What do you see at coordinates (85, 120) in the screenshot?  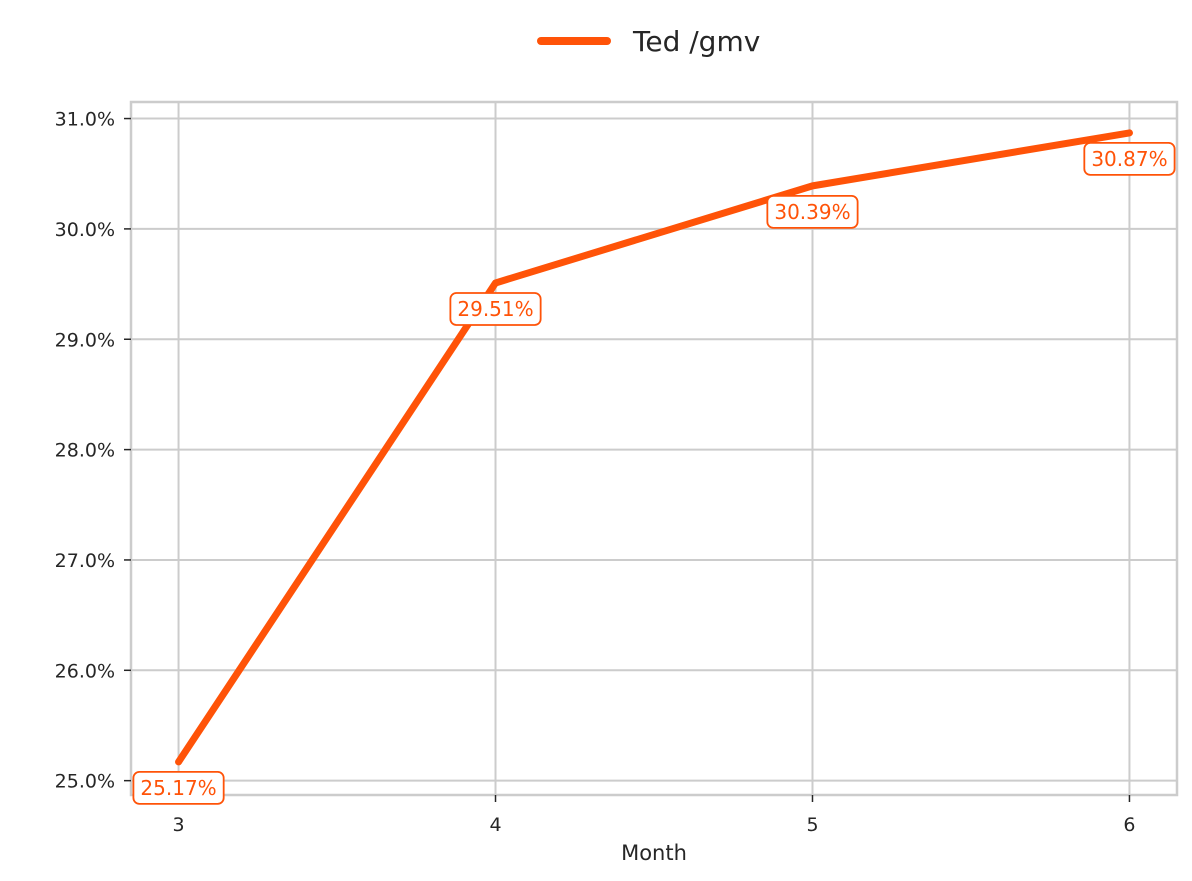 I see `y-tick-label: 31.0%` at bounding box center [85, 120].